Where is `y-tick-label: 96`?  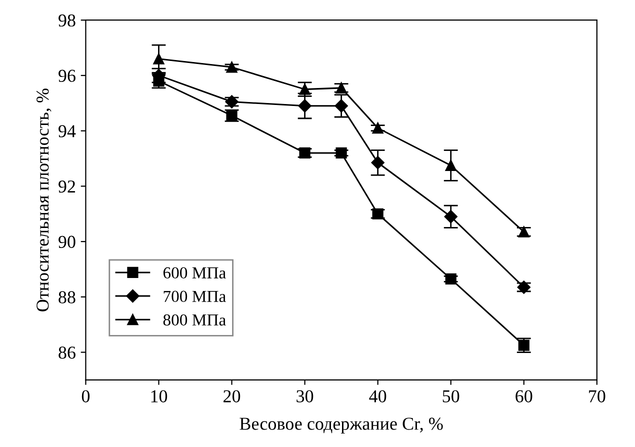
y-tick-label: 96 is located at coordinates (67, 76).